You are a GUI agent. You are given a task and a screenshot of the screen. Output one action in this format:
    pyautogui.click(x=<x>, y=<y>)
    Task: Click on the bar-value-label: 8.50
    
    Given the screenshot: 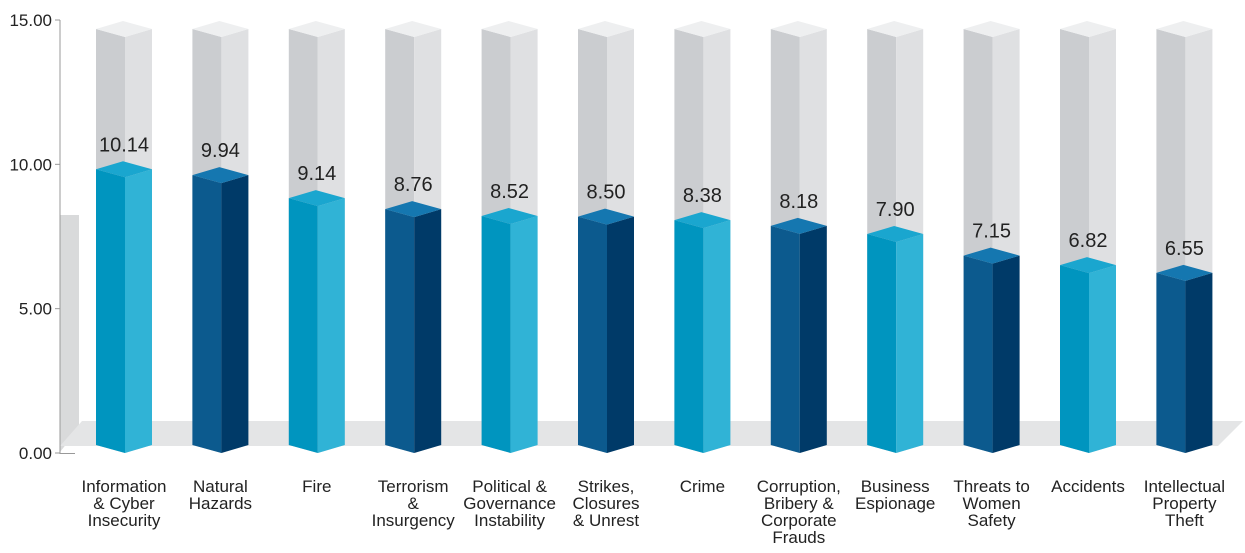 What is the action you would take?
    pyautogui.click(x=606, y=193)
    